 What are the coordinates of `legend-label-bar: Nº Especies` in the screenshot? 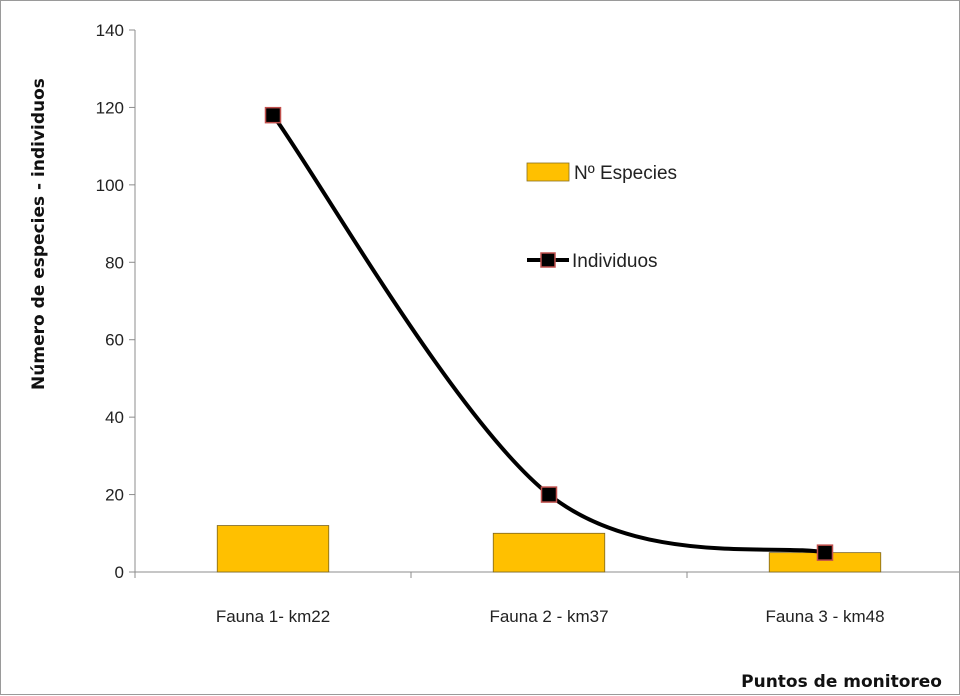 It's located at (625, 173).